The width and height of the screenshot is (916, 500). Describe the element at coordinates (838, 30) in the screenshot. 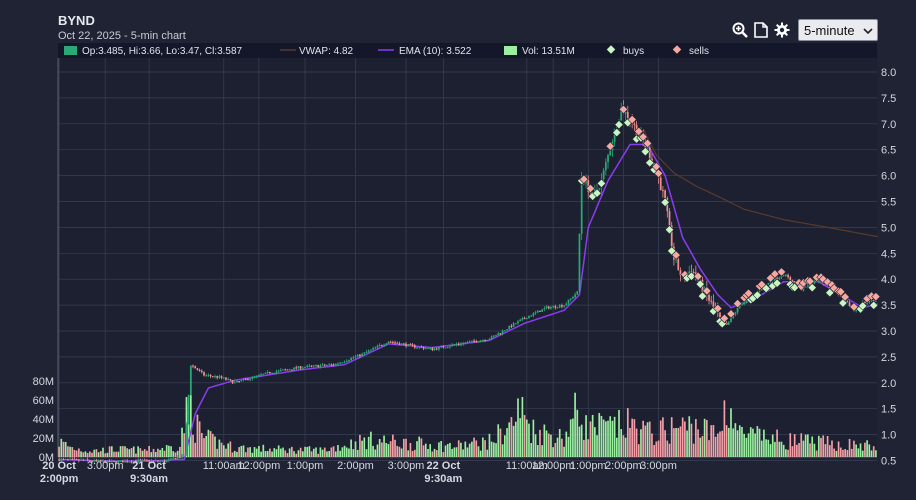

I see `interval-select: 5-minute` at that location.